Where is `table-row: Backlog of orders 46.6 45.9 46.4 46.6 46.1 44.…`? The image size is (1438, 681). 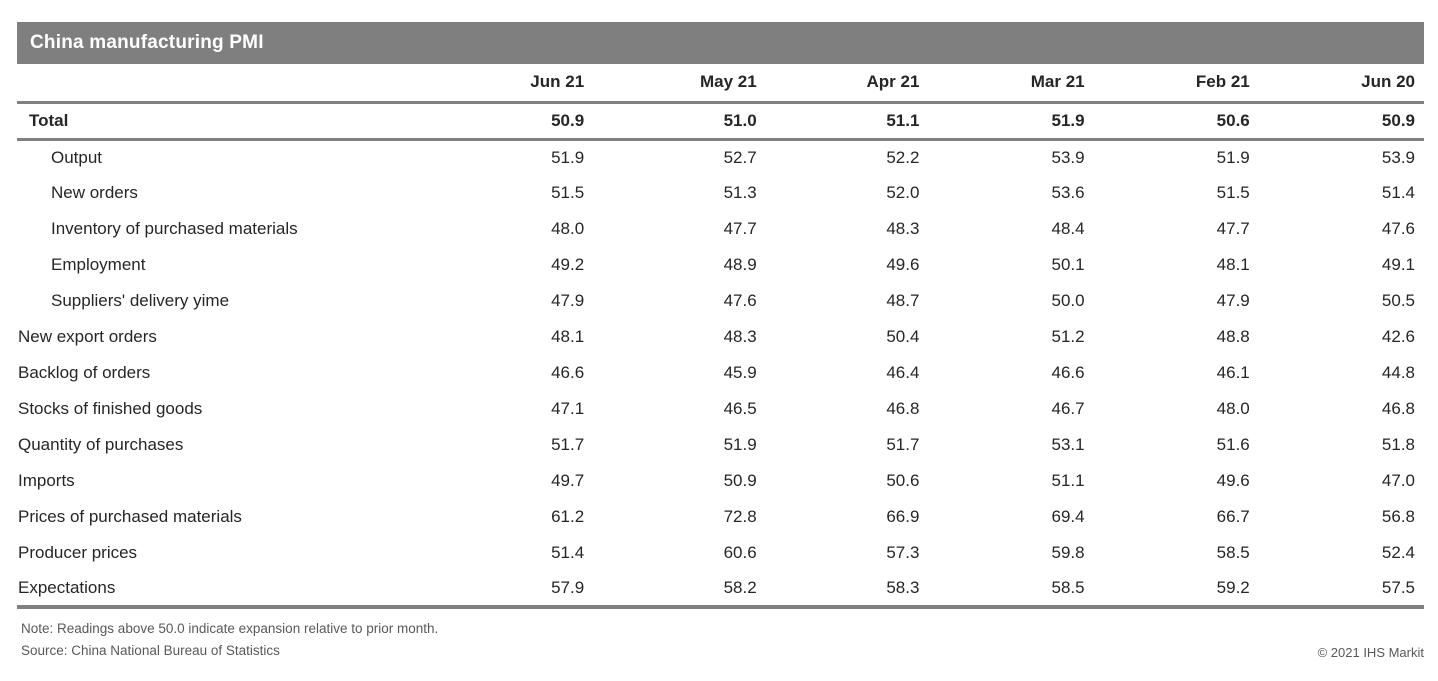 table-row: Backlog of orders 46.6 45.9 46.4 46.6 46.1 44.… is located at coordinates (720, 373).